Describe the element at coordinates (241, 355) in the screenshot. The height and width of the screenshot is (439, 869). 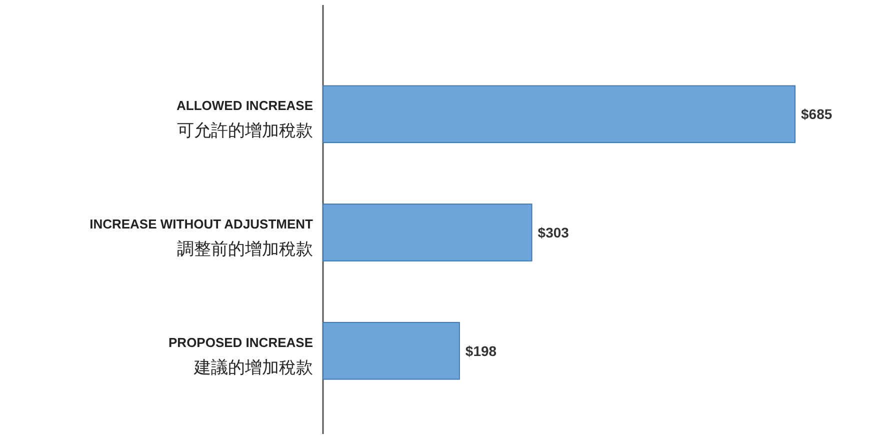
I see `y-tick-label: PROPOSED INCREASE 建議的增加稅款` at that location.